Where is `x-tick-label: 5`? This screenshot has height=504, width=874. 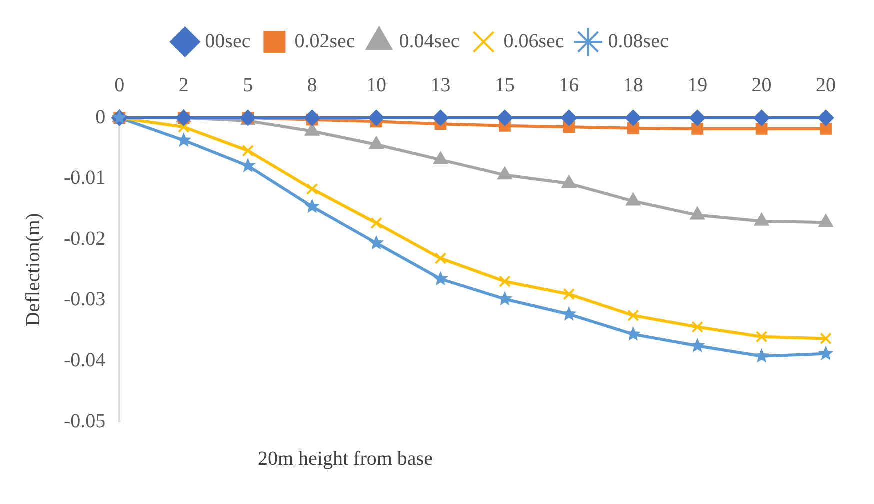 x-tick-label: 5 is located at coordinates (248, 85).